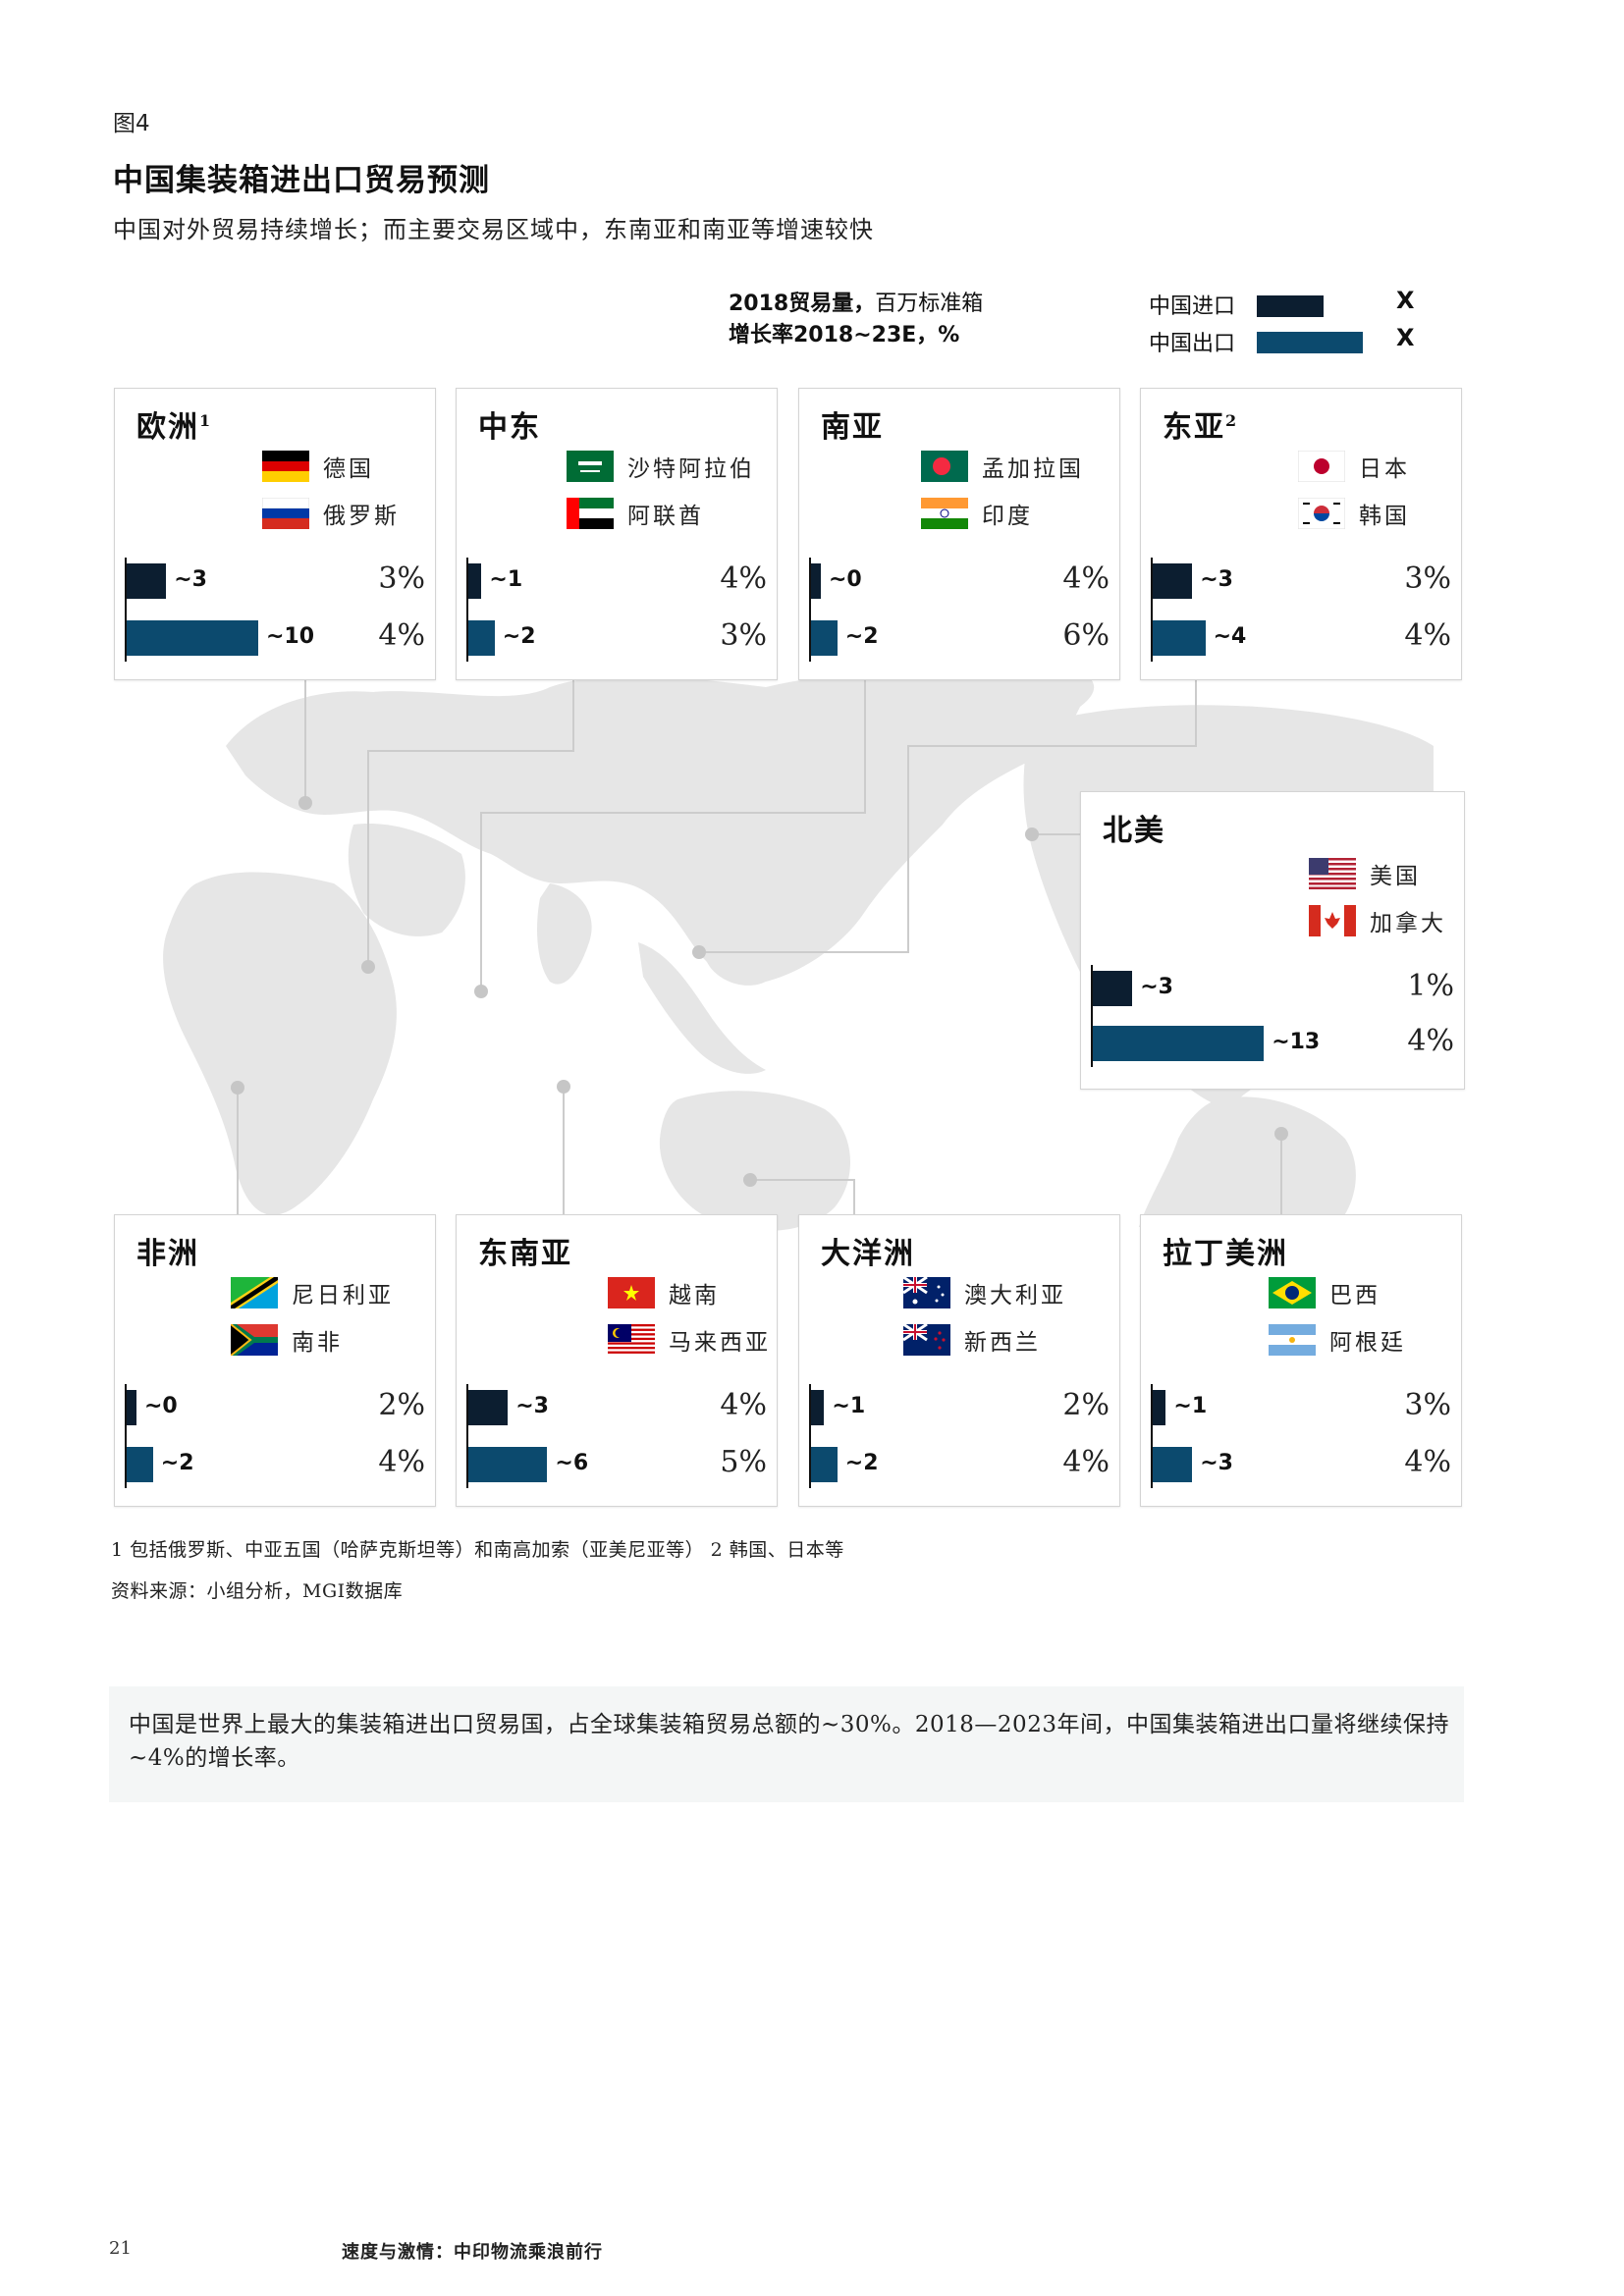 This screenshot has width=1624, height=2296. I want to click on legend-export-x: X, so click(1405, 337).